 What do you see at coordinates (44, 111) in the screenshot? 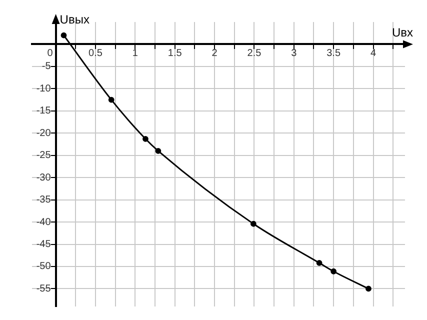
I see `y-tick-label: -15` at bounding box center [44, 111].